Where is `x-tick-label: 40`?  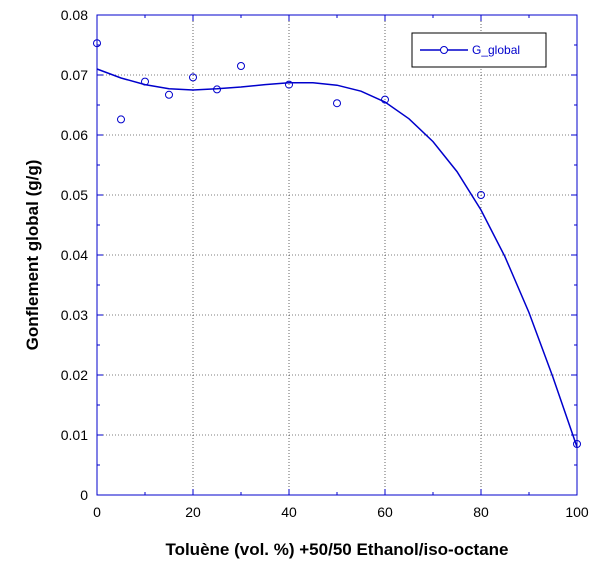
x-tick-label: 40 is located at coordinates (289, 512).